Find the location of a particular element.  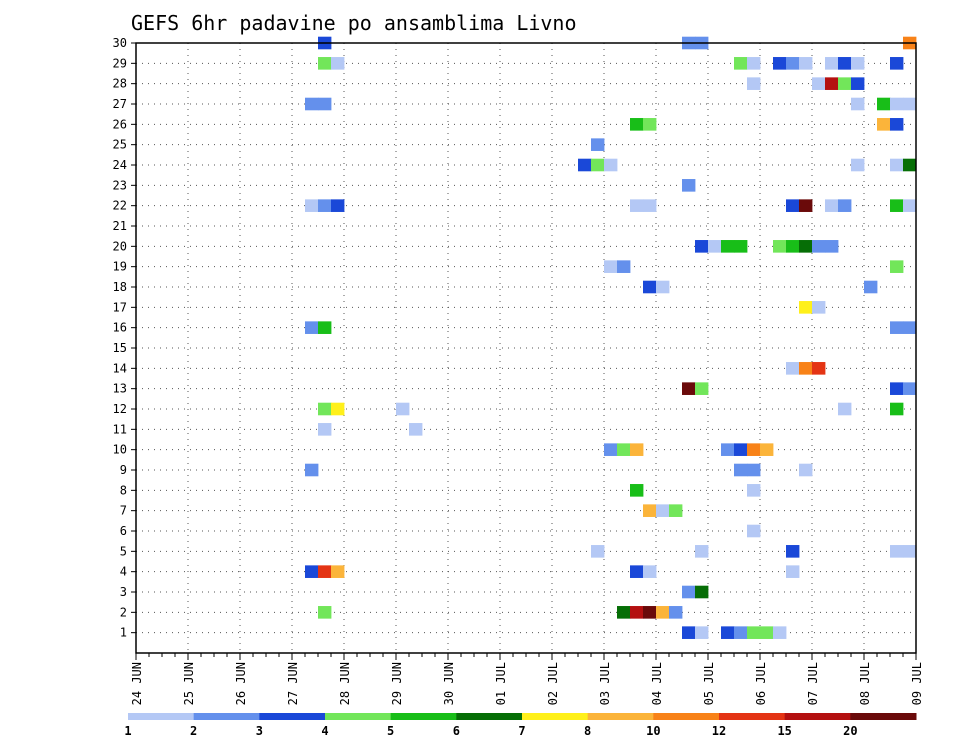

colorbar-label: 1 is located at coordinates (127, 731).